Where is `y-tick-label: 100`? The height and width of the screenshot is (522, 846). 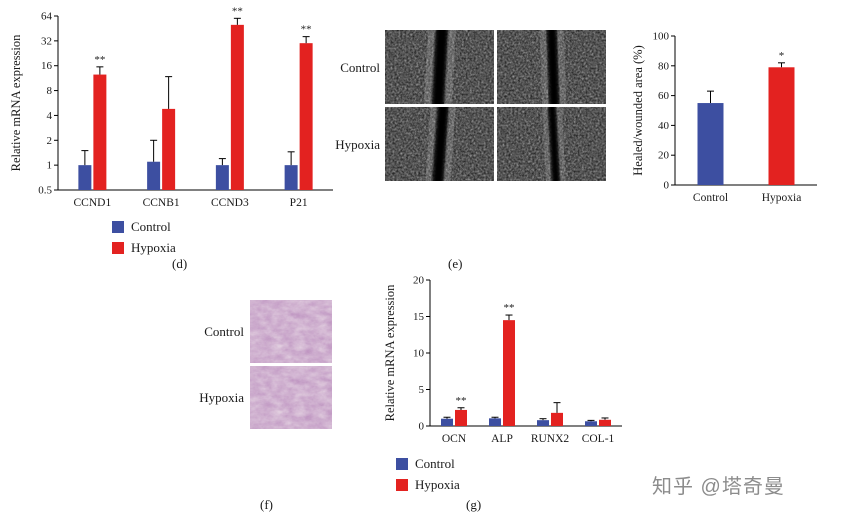 y-tick-label: 100 is located at coordinates (661, 37).